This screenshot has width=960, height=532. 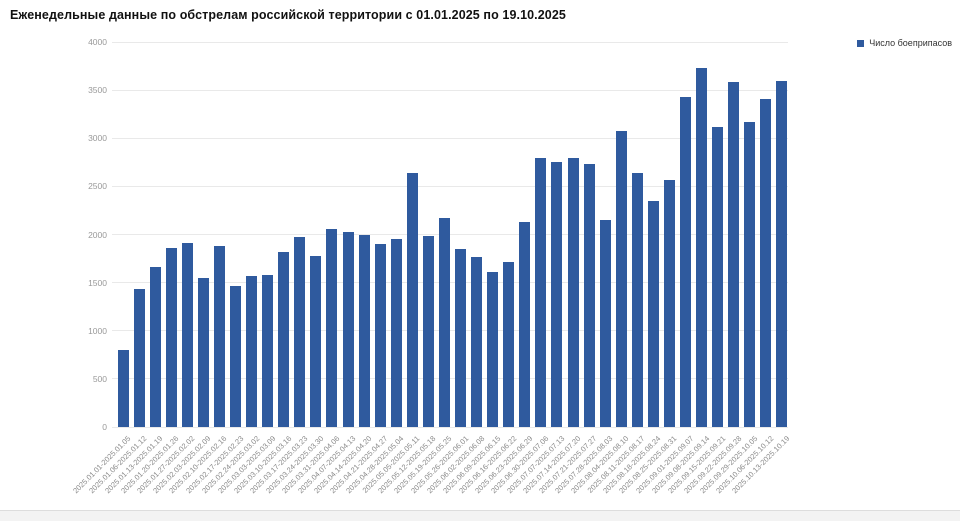 What do you see at coordinates (99, 378) in the screenshot?
I see `y-axis-tick-label: 500` at bounding box center [99, 378].